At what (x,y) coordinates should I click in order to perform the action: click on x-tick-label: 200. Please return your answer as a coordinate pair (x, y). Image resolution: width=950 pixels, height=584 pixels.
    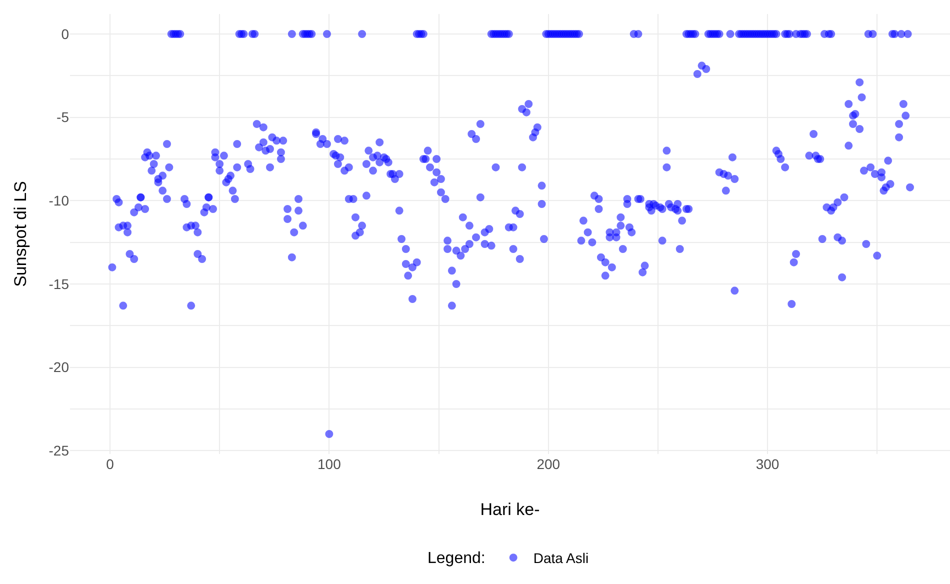
    Looking at the image, I should click on (548, 464).